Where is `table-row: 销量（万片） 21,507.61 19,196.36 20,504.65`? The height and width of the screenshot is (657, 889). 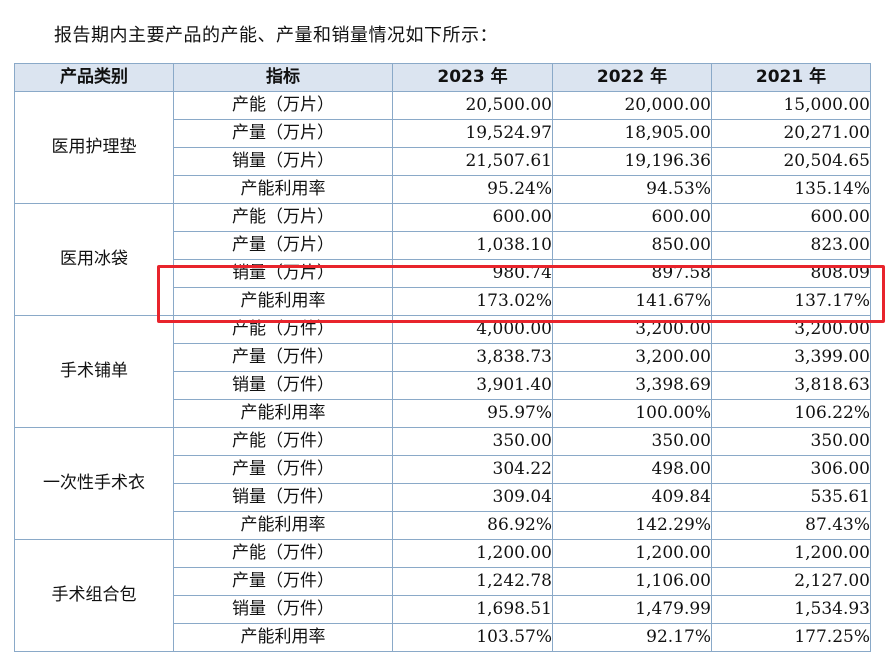
table-row: 销量（万片） 21,507.61 19,196.36 20,504.65 is located at coordinates (443, 161).